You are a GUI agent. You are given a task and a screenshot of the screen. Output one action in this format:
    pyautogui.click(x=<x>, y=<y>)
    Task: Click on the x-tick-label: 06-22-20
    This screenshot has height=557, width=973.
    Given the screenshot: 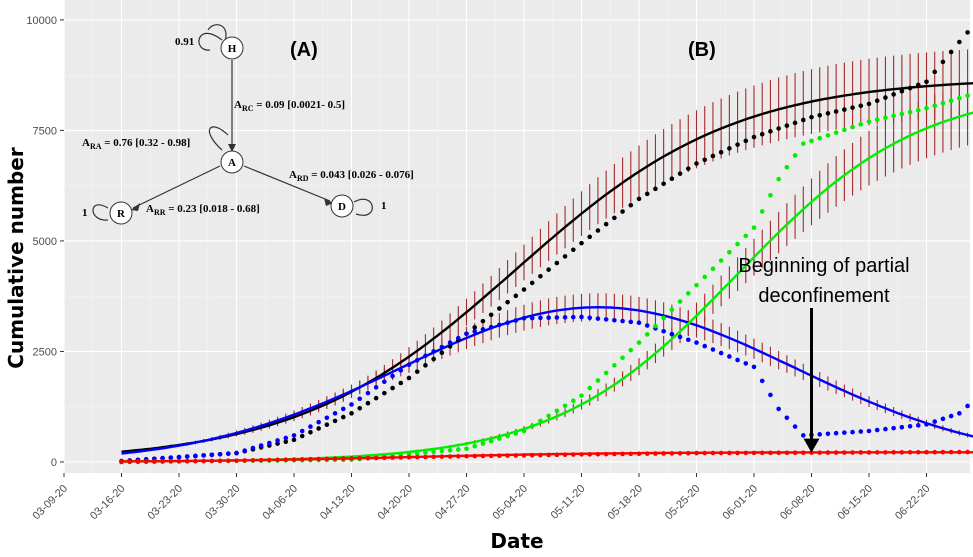 What is the action you would take?
    pyautogui.click(x=913, y=503)
    